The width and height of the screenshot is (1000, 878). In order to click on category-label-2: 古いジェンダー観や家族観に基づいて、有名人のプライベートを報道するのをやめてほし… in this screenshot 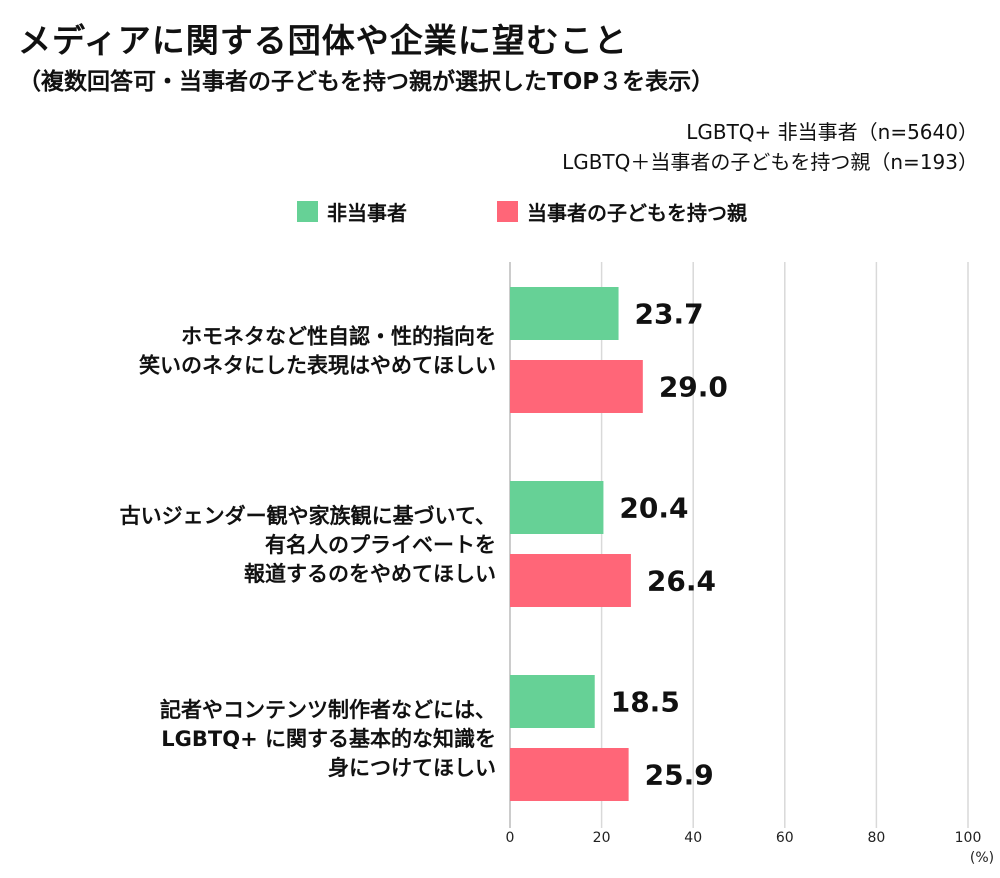, I will do `click(308, 545)`.